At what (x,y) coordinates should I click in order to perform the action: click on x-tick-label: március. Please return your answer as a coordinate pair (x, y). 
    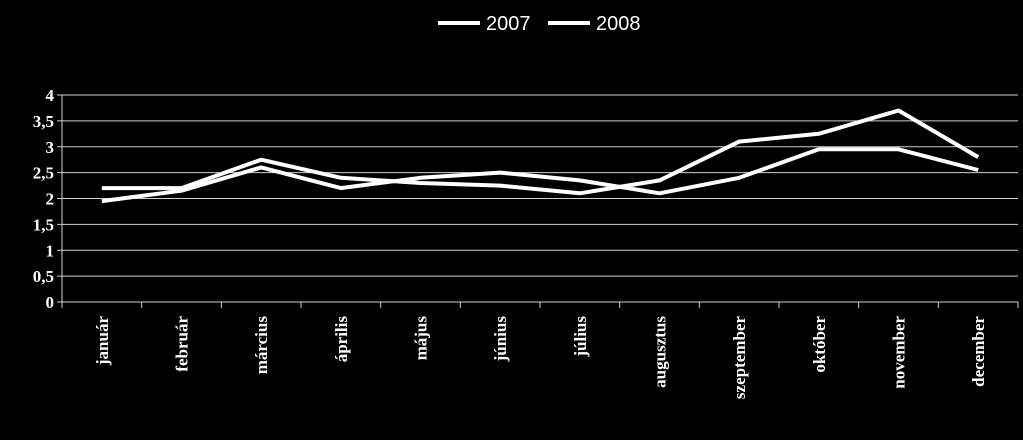
    Looking at the image, I should click on (261, 345).